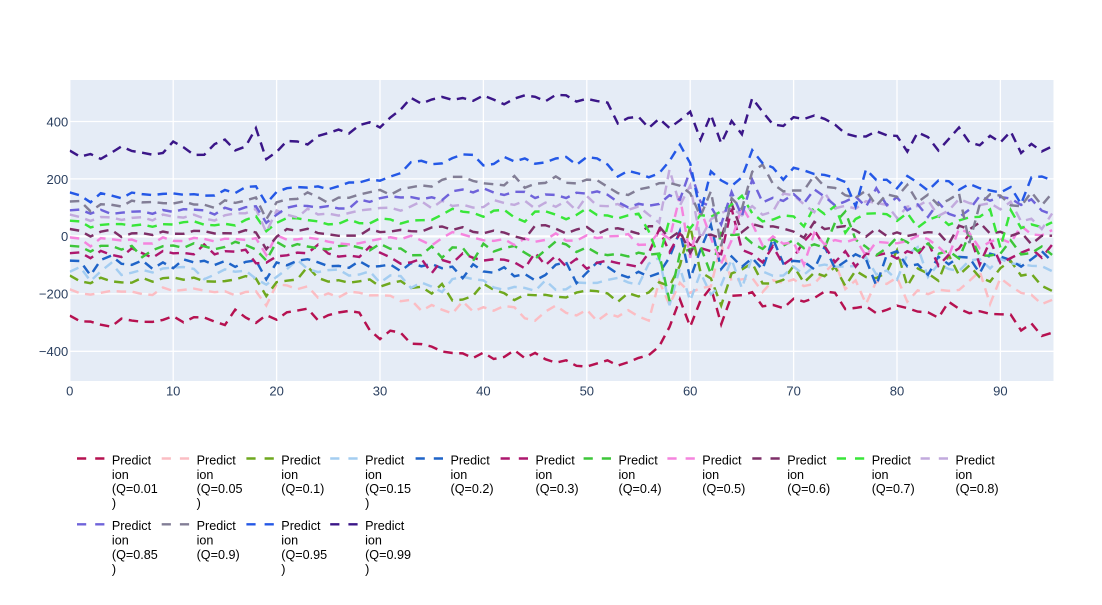 This screenshot has width=1102, height=605. I want to click on svg-text: −200, so click(53, 294).